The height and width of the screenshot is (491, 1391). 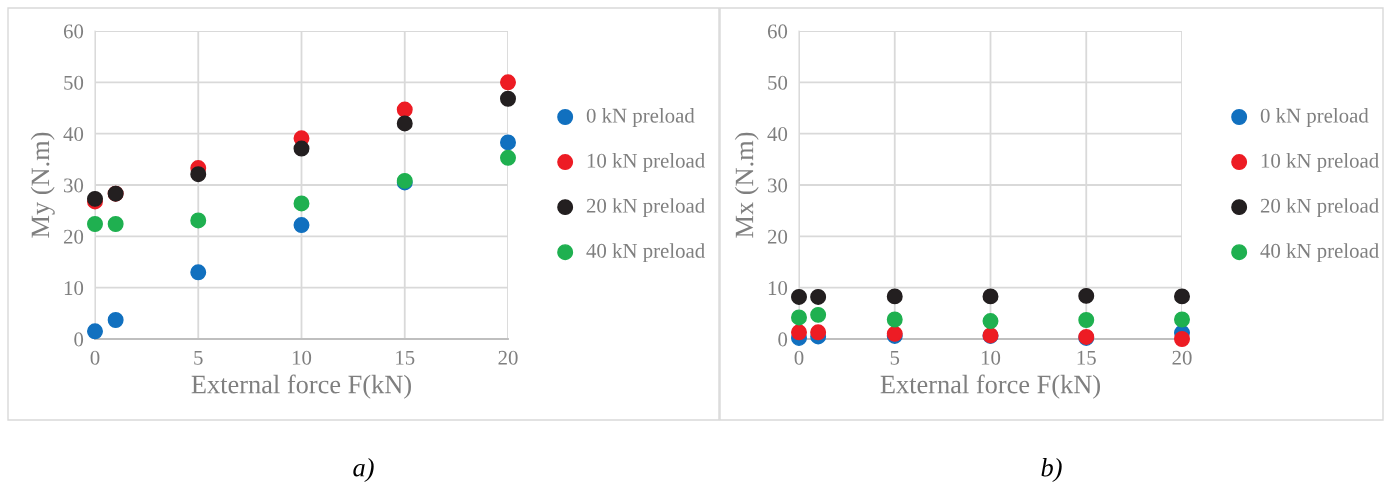 I want to click on y-axis-title: Mx (N.m), so click(x=746, y=185).